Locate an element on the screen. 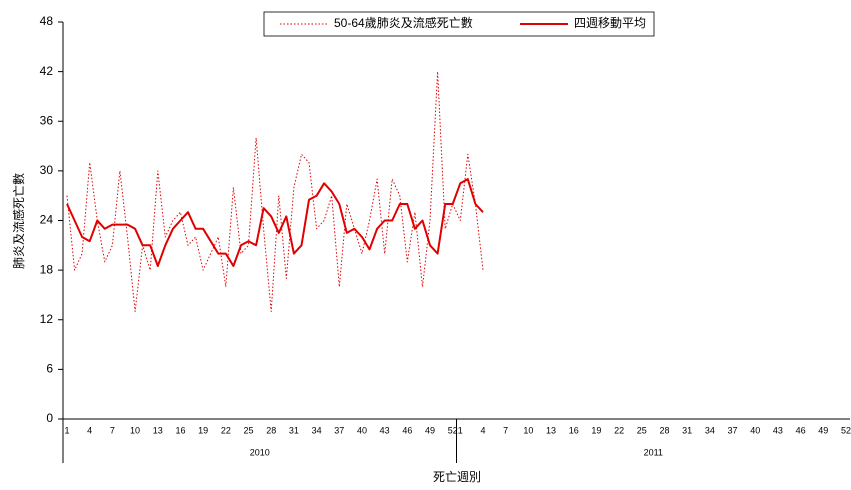 Image resolution: width=851 pixels, height=490 pixels. x-axis-title: 死亡週別 is located at coordinates (457, 477).